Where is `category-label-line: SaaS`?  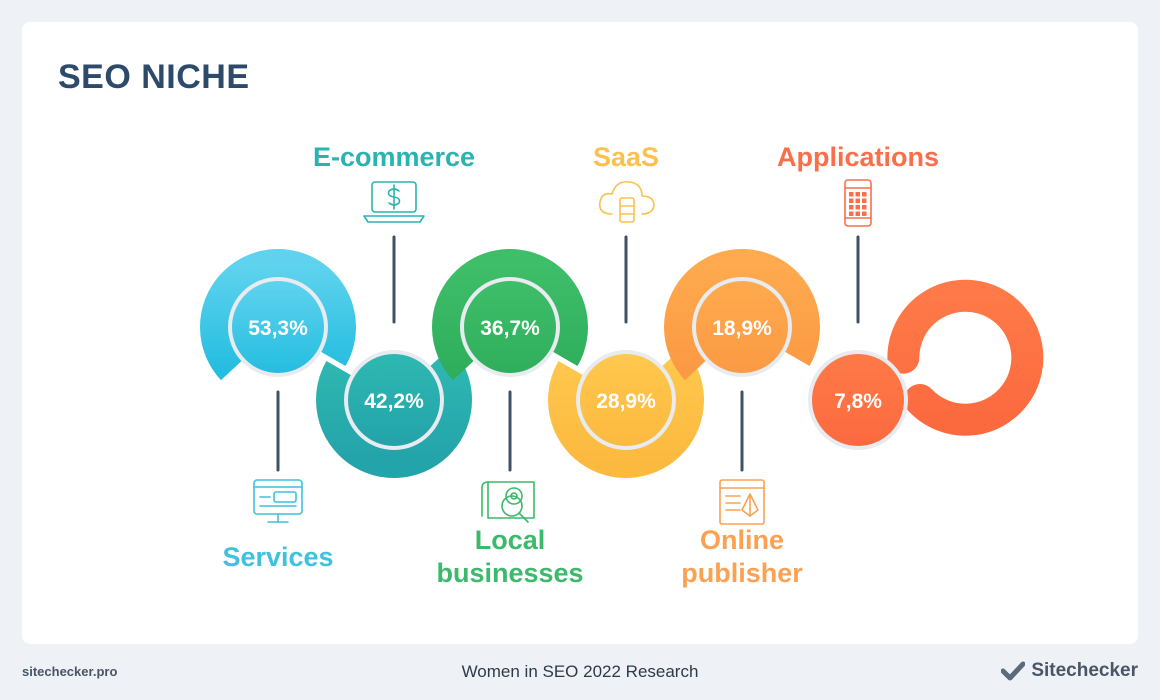
category-label-line: SaaS is located at coordinates (626, 157).